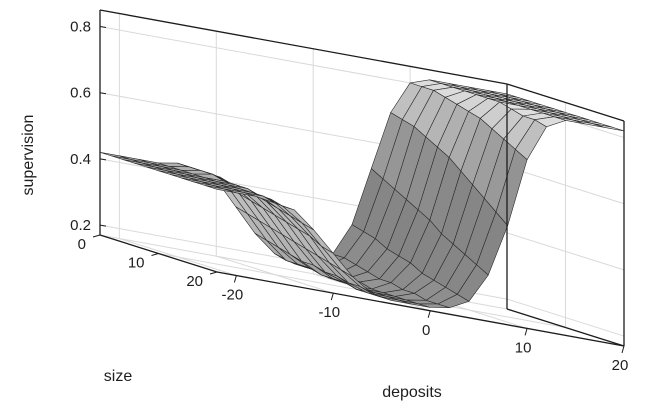 This screenshot has height=412, width=663. What do you see at coordinates (412, 392) in the screenshot?
I see `x-axis-label: deposits` at bounding box center [412, 392].